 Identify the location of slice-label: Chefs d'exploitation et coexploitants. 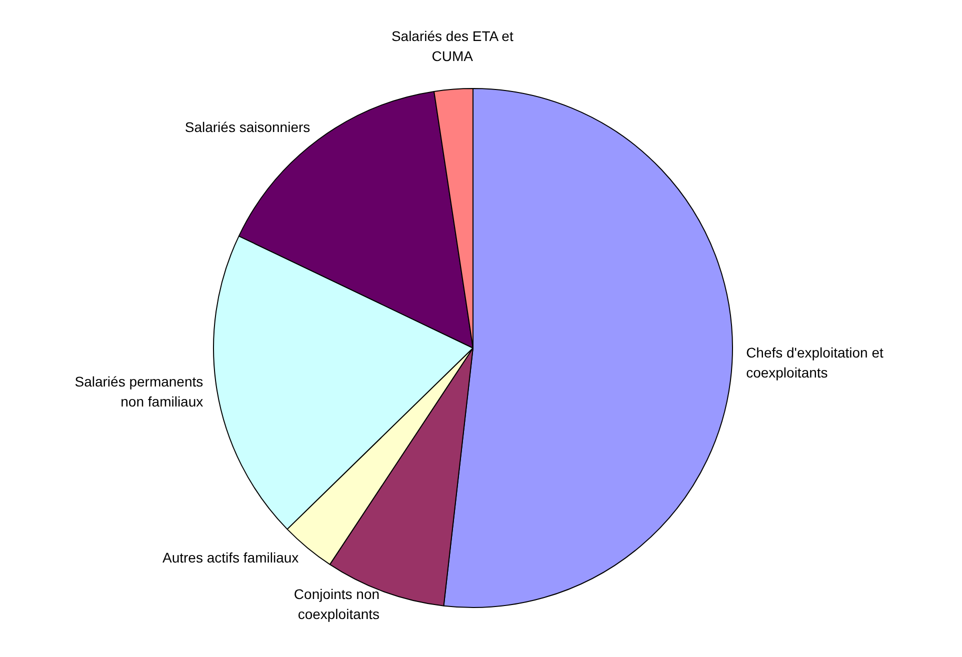
(815, 362).